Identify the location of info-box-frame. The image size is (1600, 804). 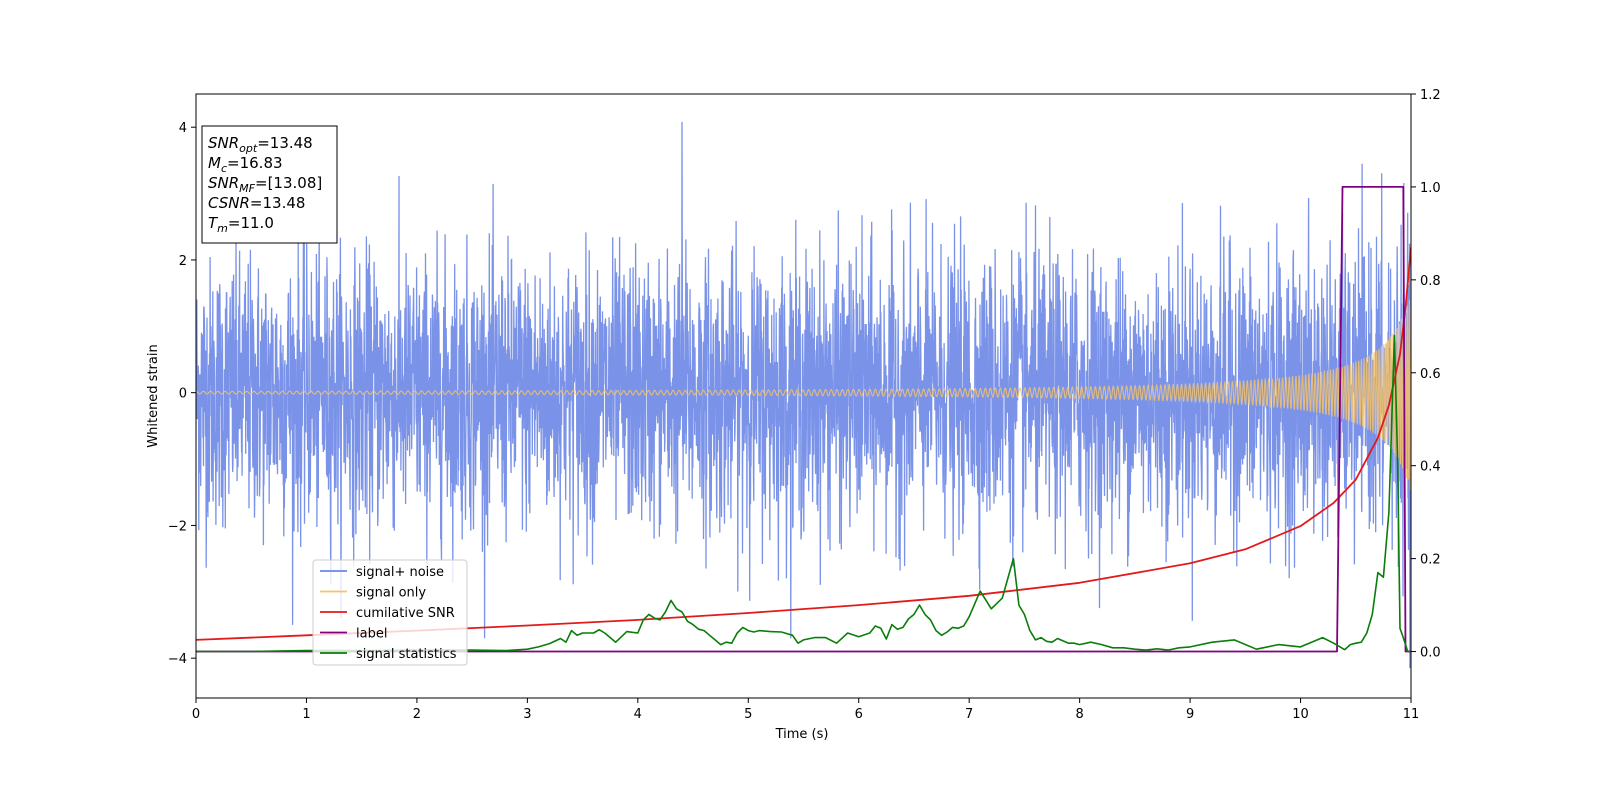
(269, 184).